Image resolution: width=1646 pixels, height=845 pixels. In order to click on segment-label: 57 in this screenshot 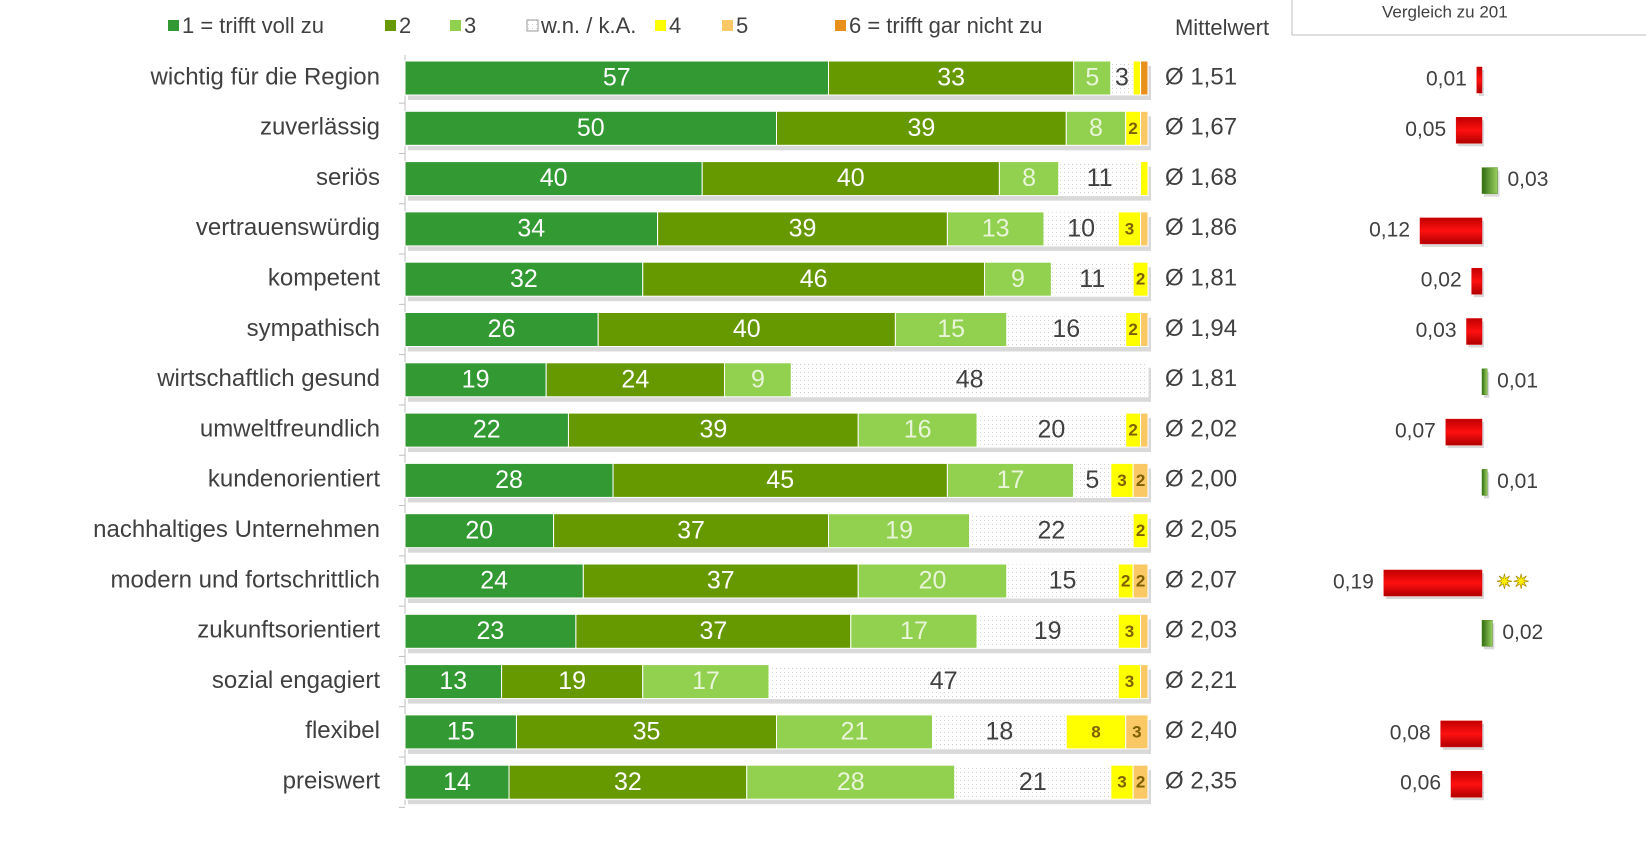, I will do `click(617, 78)`.